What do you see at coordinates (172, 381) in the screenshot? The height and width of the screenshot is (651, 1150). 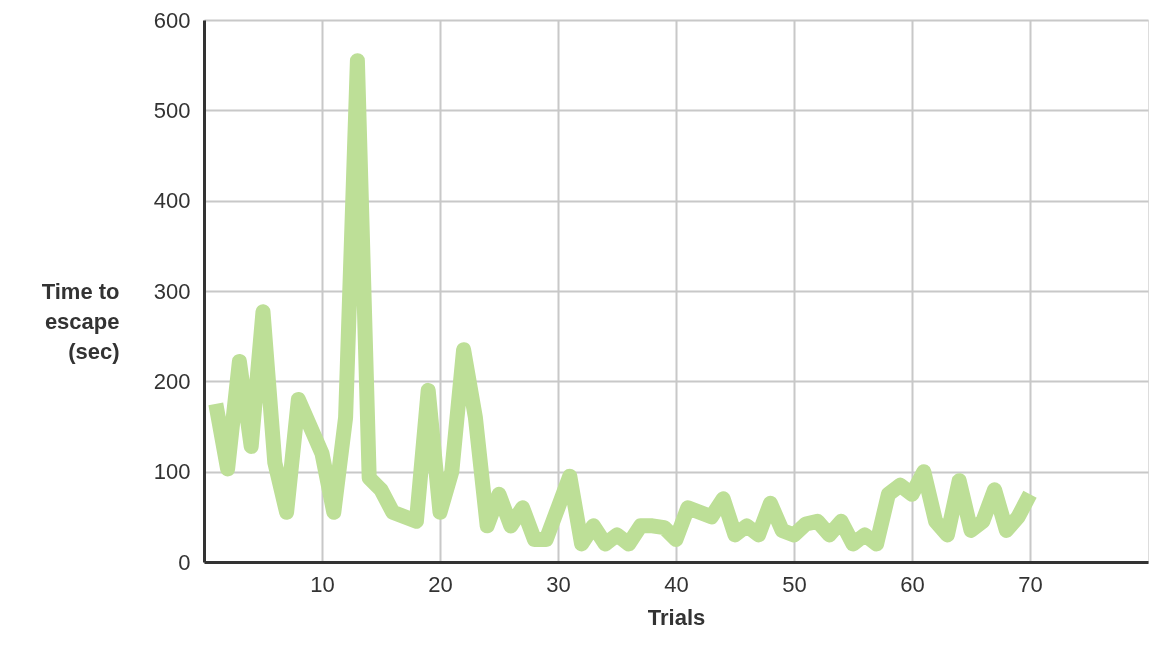 I see `y-tick-label: 200` at bounding box center [172, 381].